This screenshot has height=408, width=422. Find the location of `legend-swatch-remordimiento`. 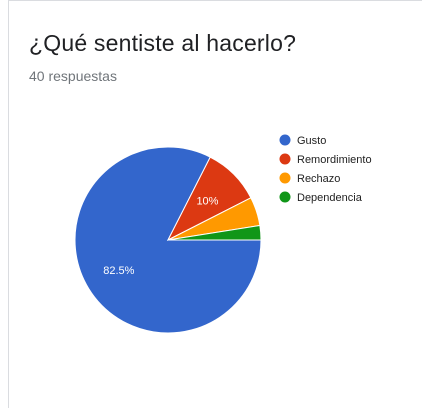

legend-swatch-remordimiento is located at coordinates (285, 159).